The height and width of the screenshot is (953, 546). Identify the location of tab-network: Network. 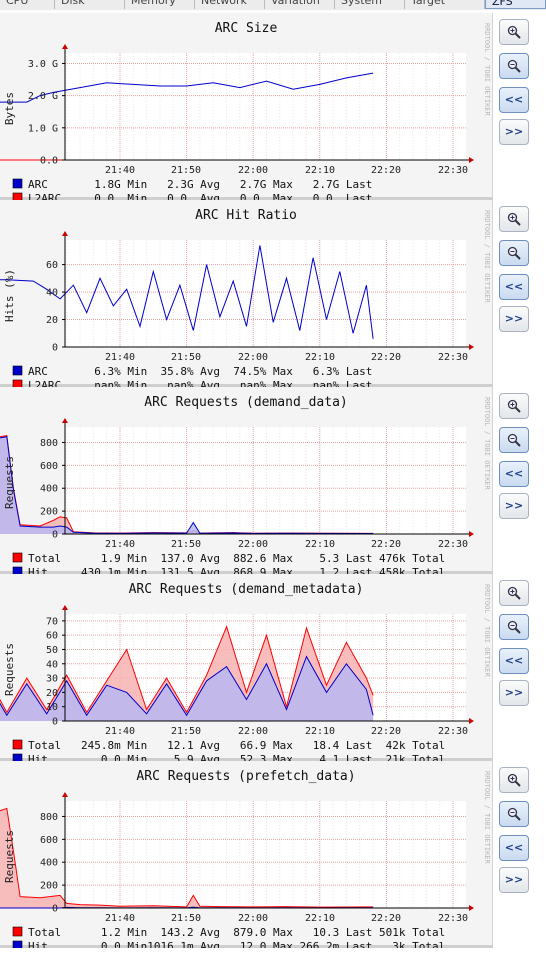
(230, 4).